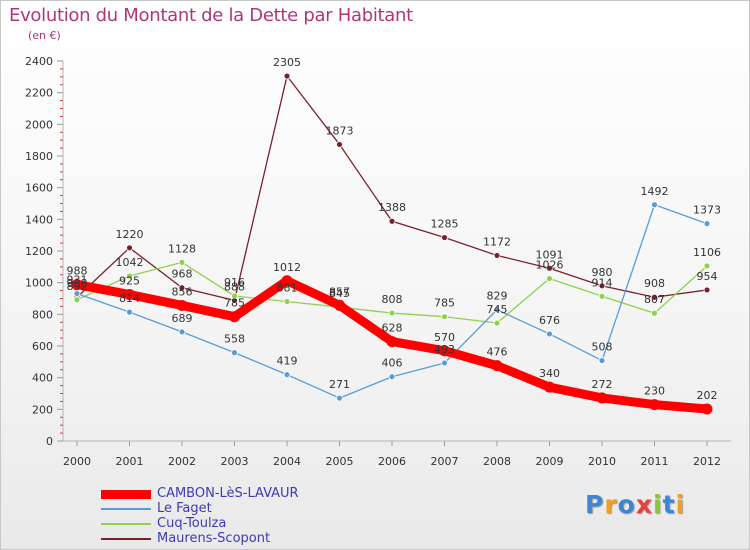  I want to click on legend-item: Cuq-Toulza, so click(231, 524).